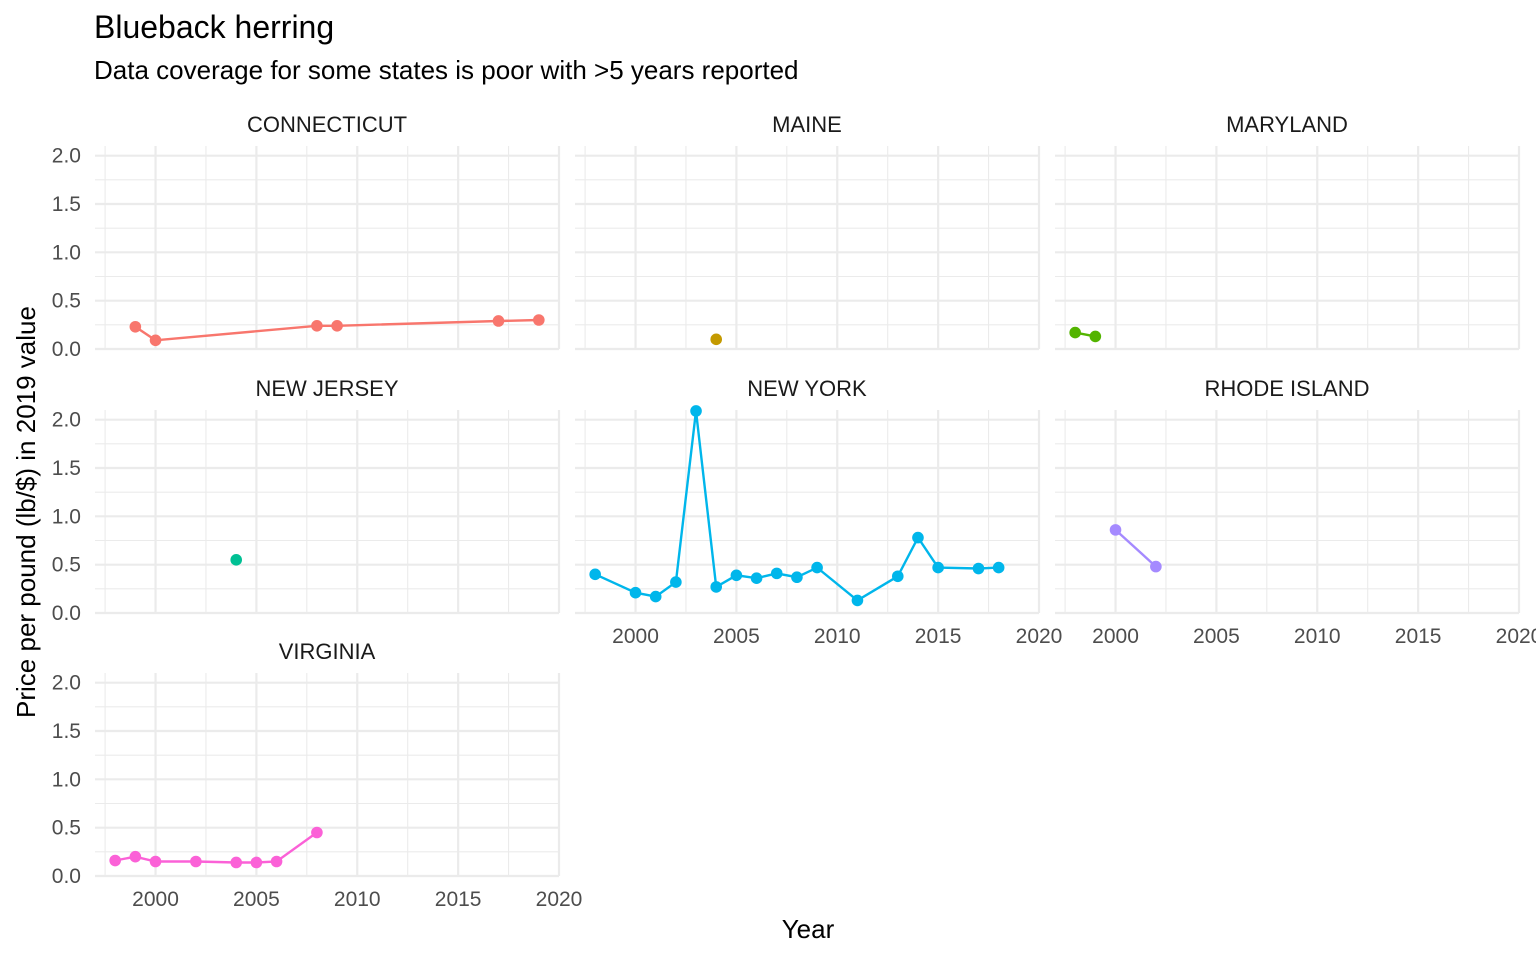 The width and height of the screenshot is (1536, 960). Describe the element at coordinates (214, 27) in the screenshot. I see `chart-title: Blueback herring` at that location.